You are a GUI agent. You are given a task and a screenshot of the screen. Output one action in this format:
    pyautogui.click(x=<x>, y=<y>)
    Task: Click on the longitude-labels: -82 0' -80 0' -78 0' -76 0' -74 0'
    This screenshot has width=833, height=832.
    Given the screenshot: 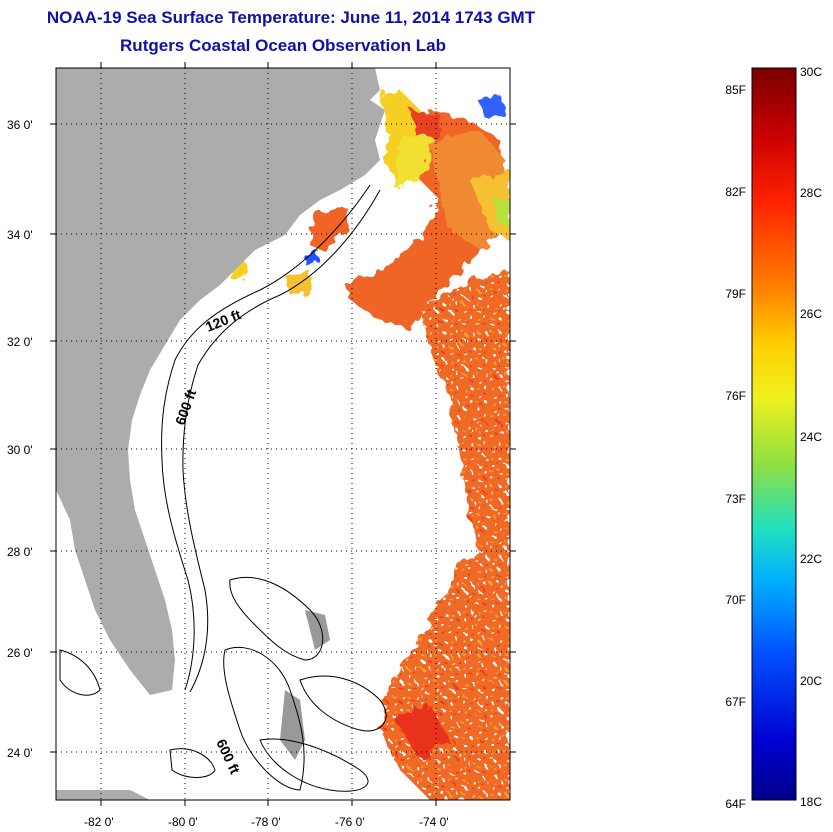 What is the action you would take?
    pyautogui.click(x=266, y=822)
    